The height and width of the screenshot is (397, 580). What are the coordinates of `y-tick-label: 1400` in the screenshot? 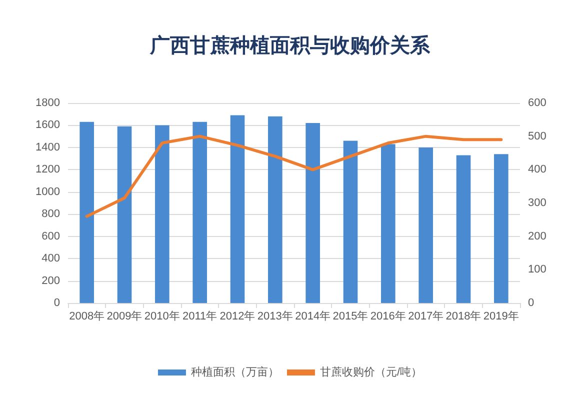 It's located at (48, 147).